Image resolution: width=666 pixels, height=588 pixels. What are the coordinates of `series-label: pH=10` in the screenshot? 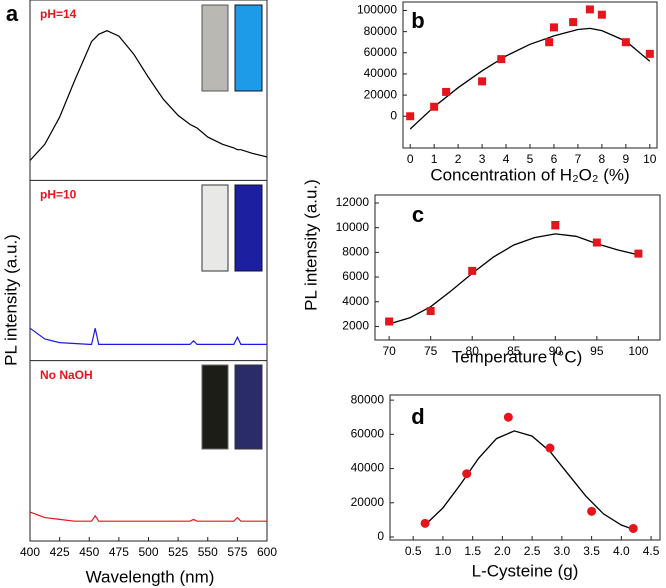 It's located at (58, 195).